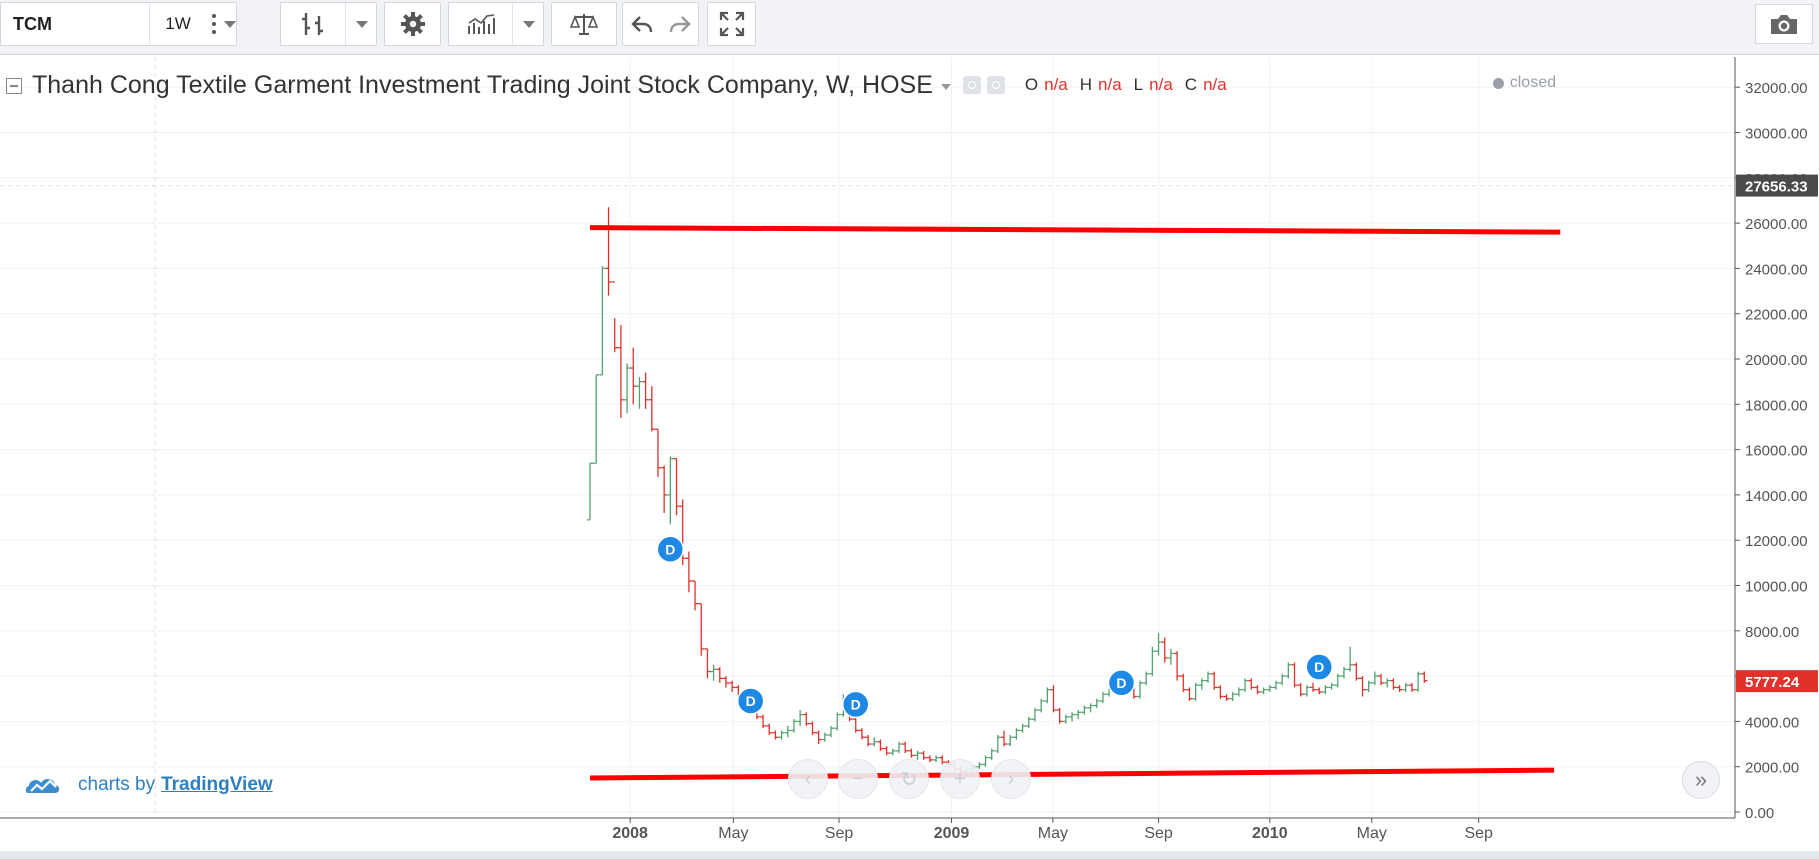 The height and width of the screenshot is (859, 1819). I want to click on price-tick-label: 32000.00, so click(1776, 88).